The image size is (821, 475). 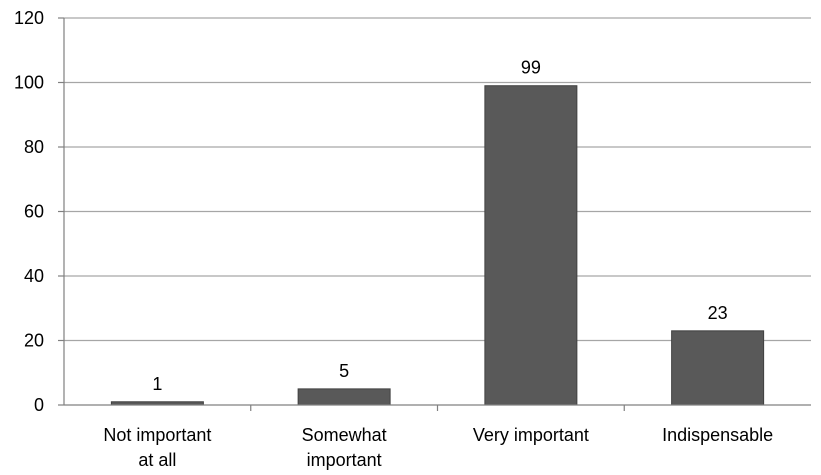 I want to click on x-category-label: Indispensable, so click(x=717, y=435).